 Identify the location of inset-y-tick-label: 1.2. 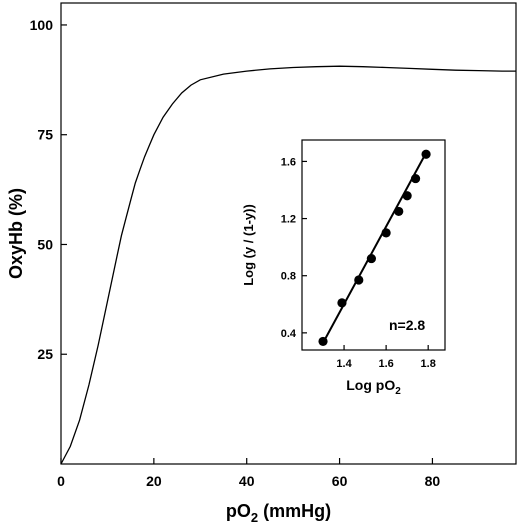
(288, 220).